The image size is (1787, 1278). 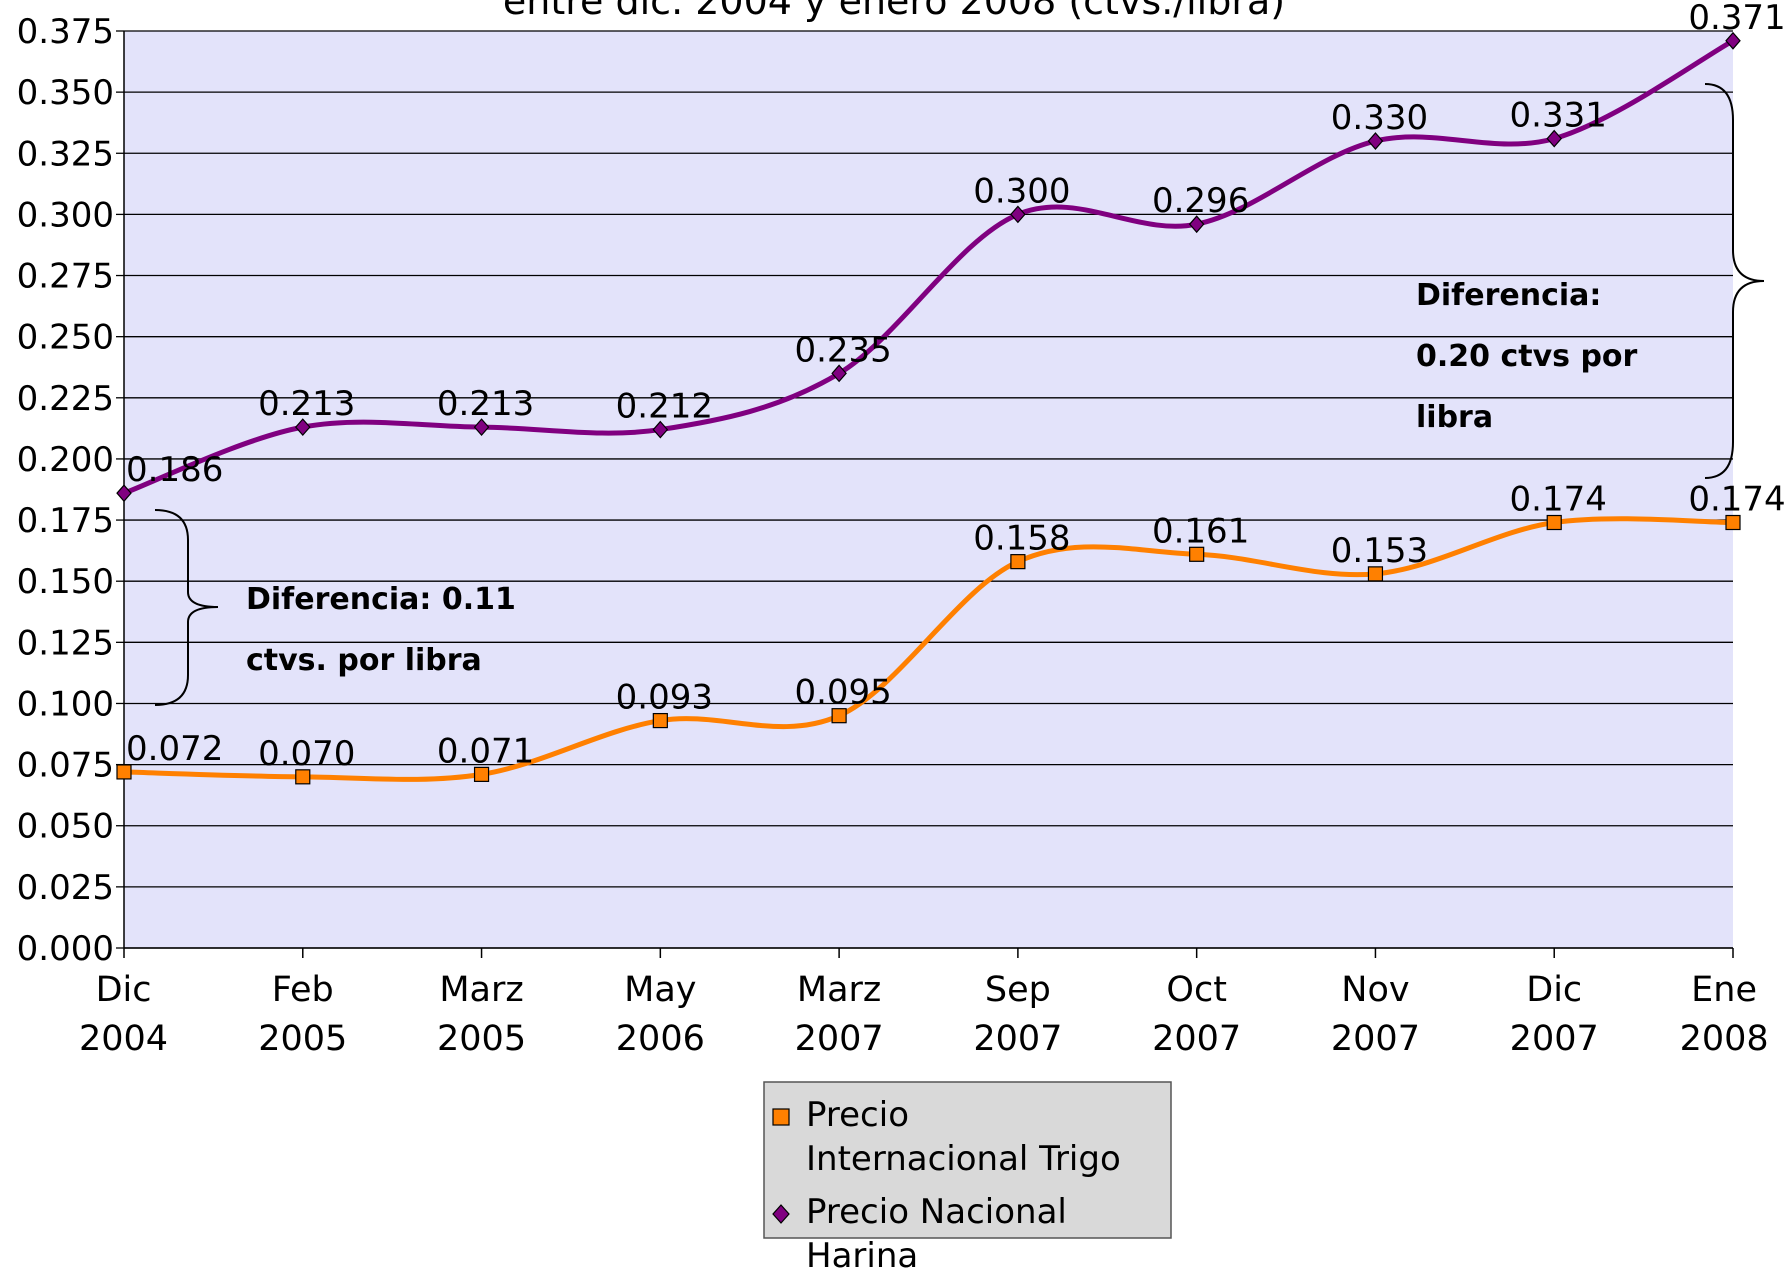 I want to click on legend, so click(x=967, y=1160).